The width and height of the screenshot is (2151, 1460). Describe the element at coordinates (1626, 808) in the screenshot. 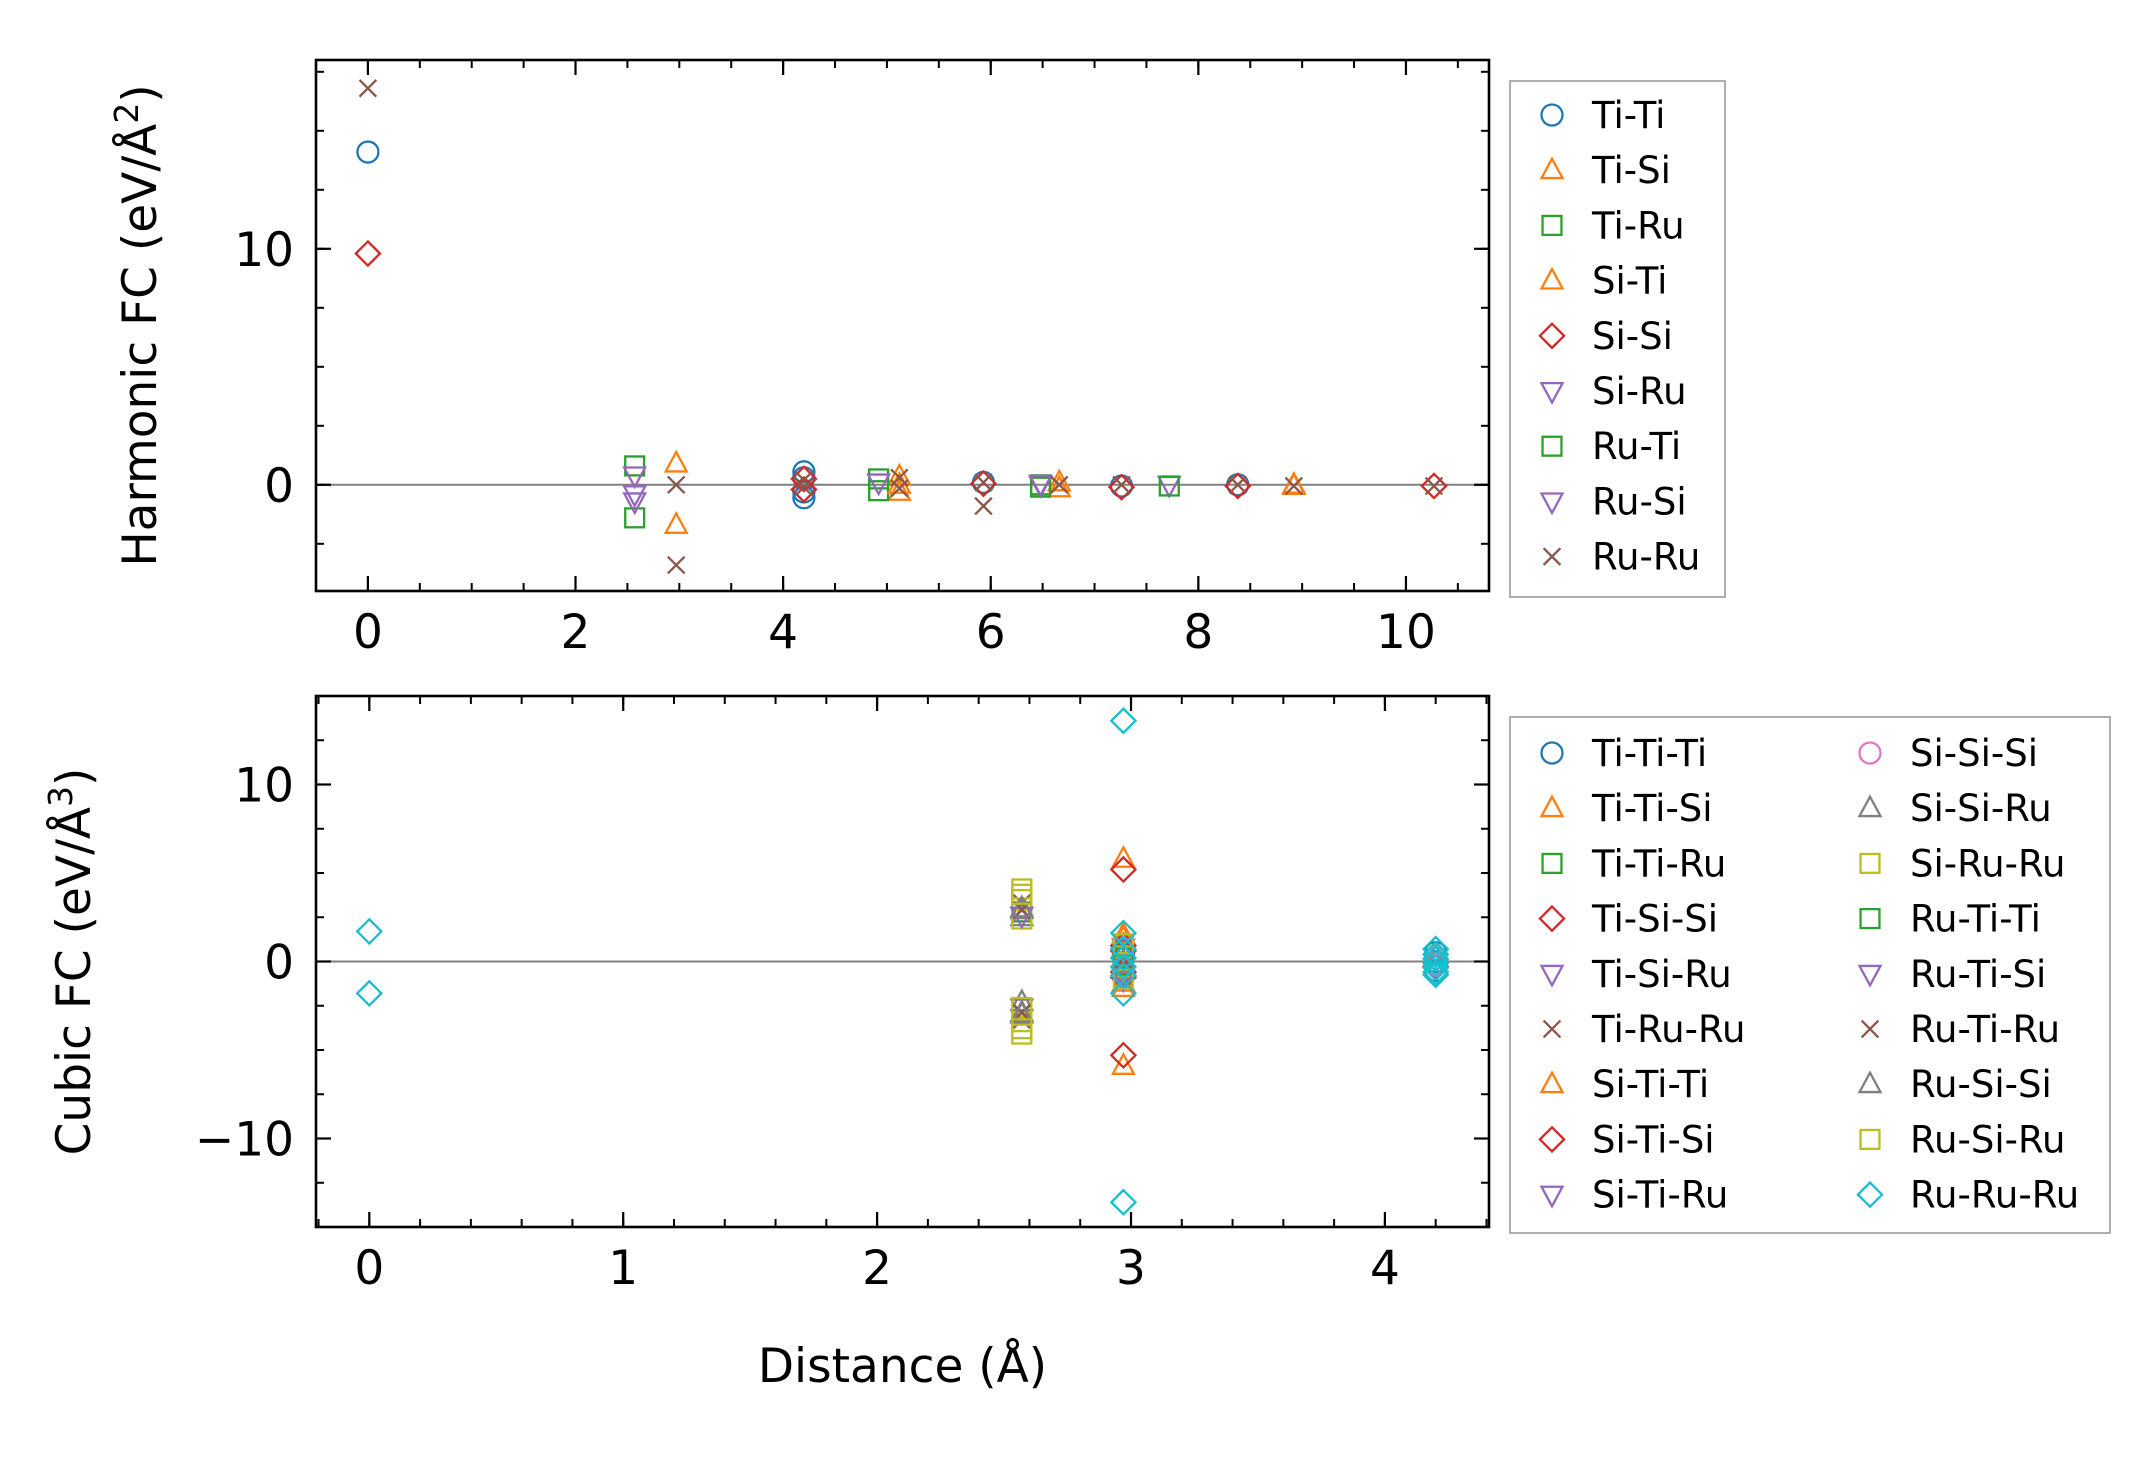

I see `legend-item: Ti-Ti-Si` at that location.